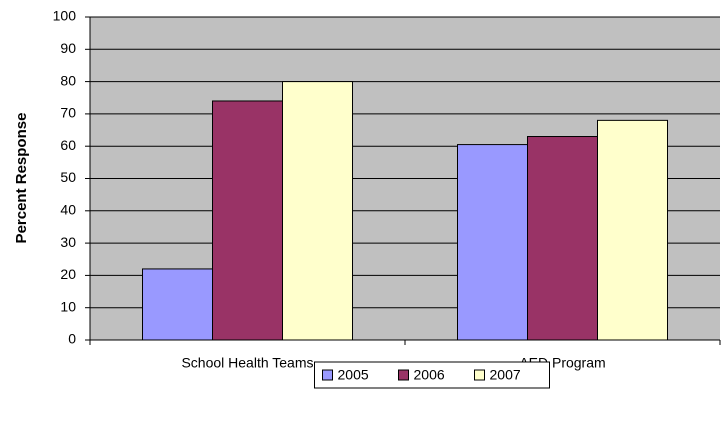 The width and height of the screenshot is (726, 424). I want to click on legend-box, so click(432, 375).